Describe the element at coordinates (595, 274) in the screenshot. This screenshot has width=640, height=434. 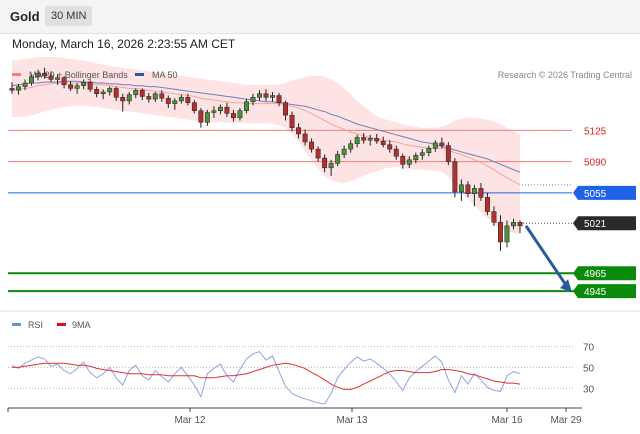
I see `level-label-4965: 4965` at that location.